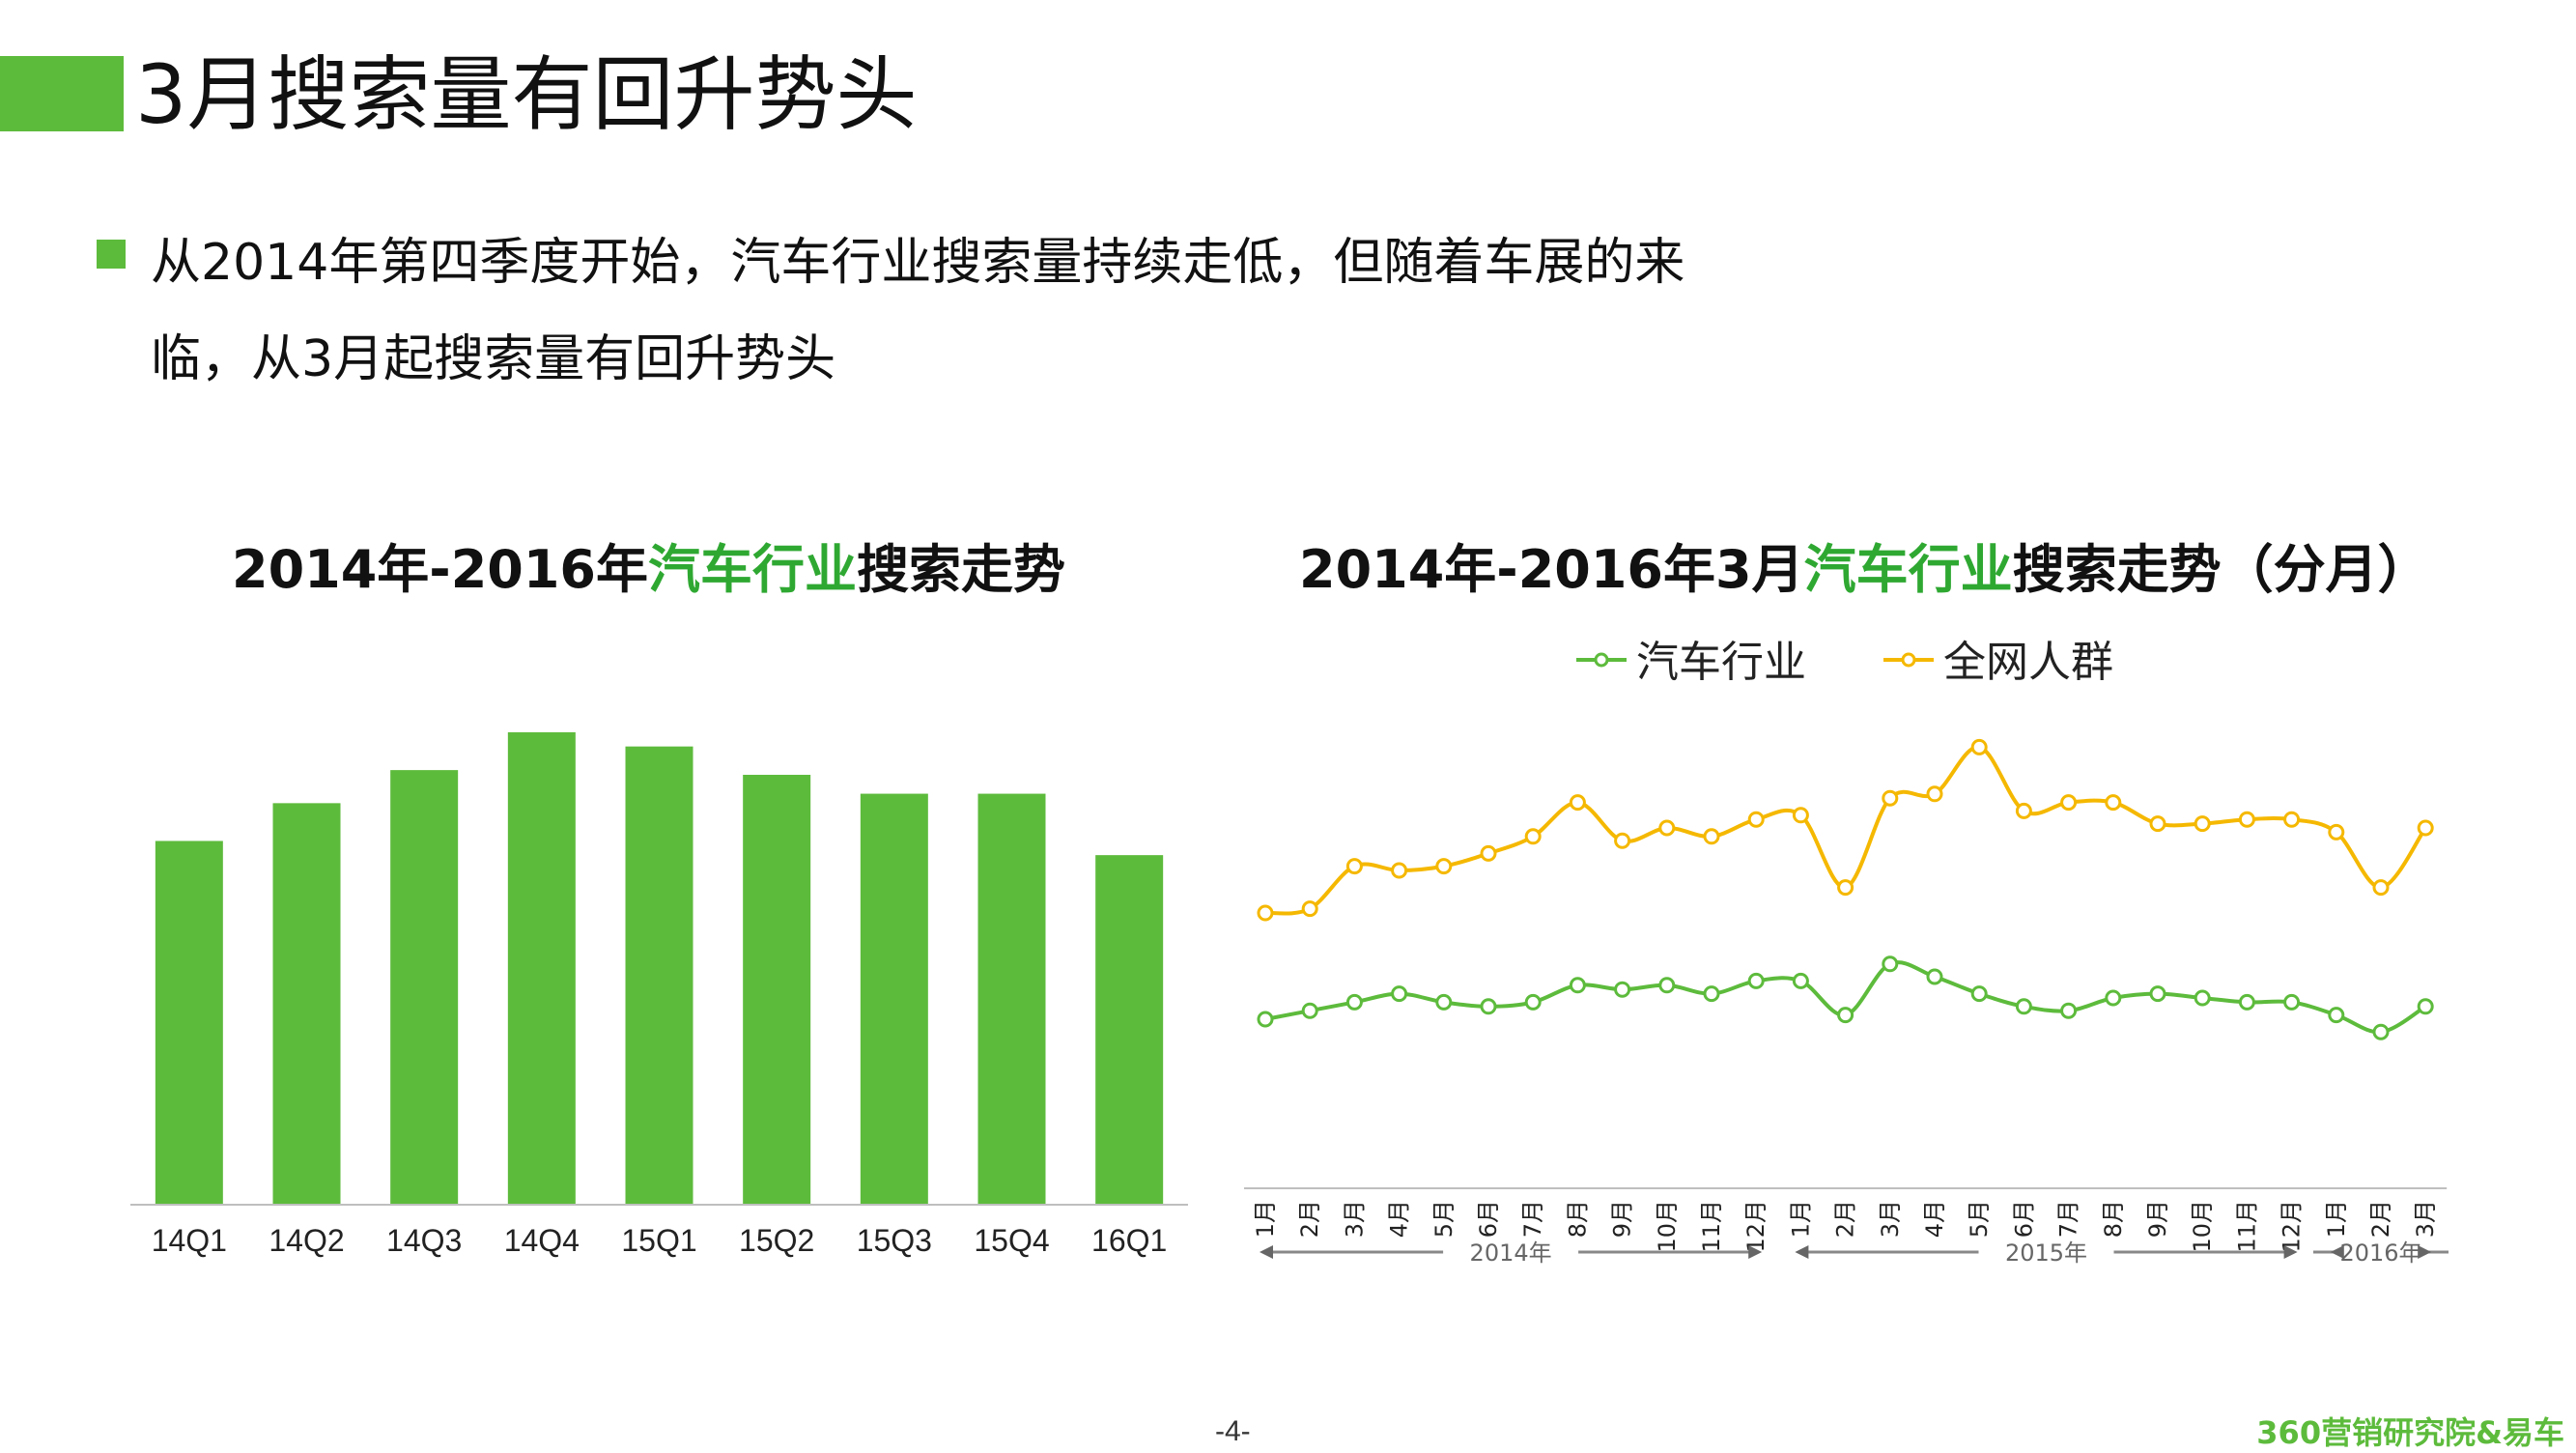 This screenshot has height=1453, width=2576. I want to click on bar-title-prefix: 2014年-2016年, so click(440, 569).